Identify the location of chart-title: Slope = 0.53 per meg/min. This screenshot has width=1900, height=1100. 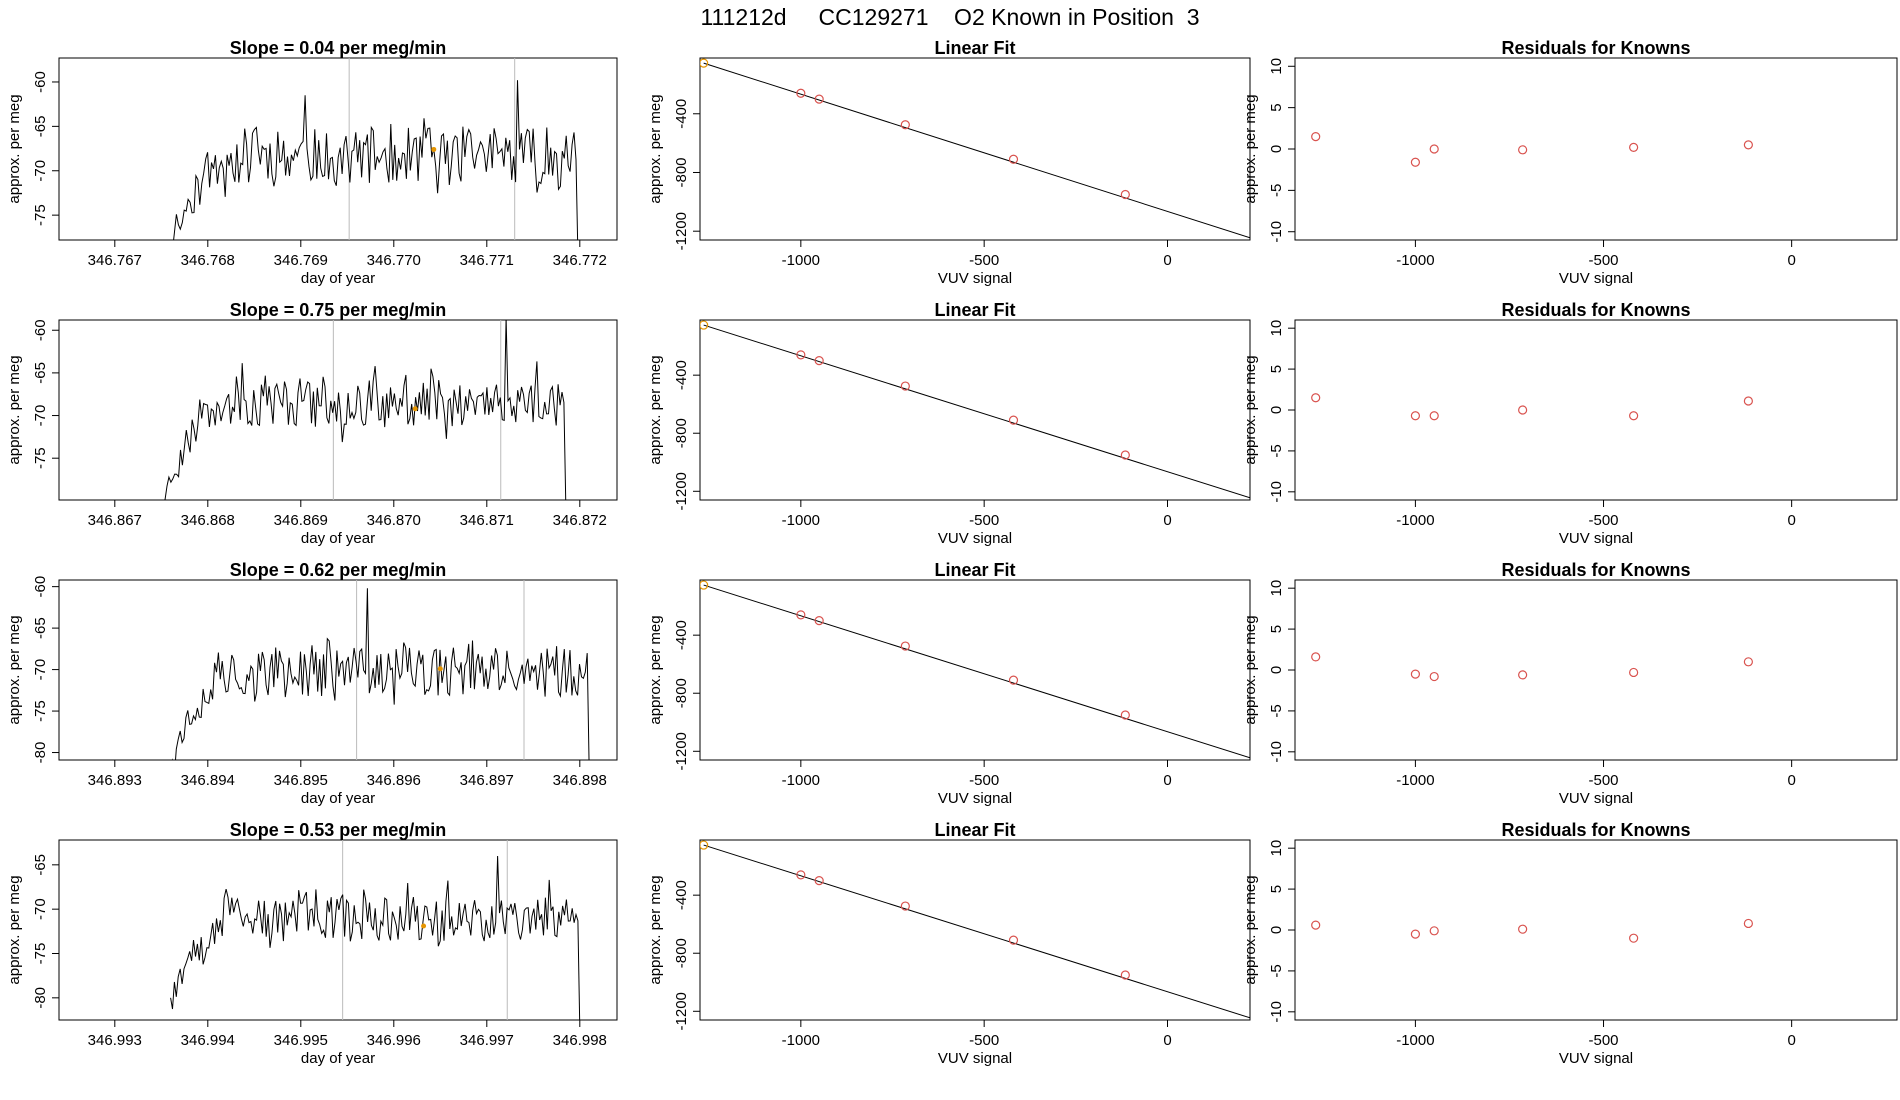
(338, 830).